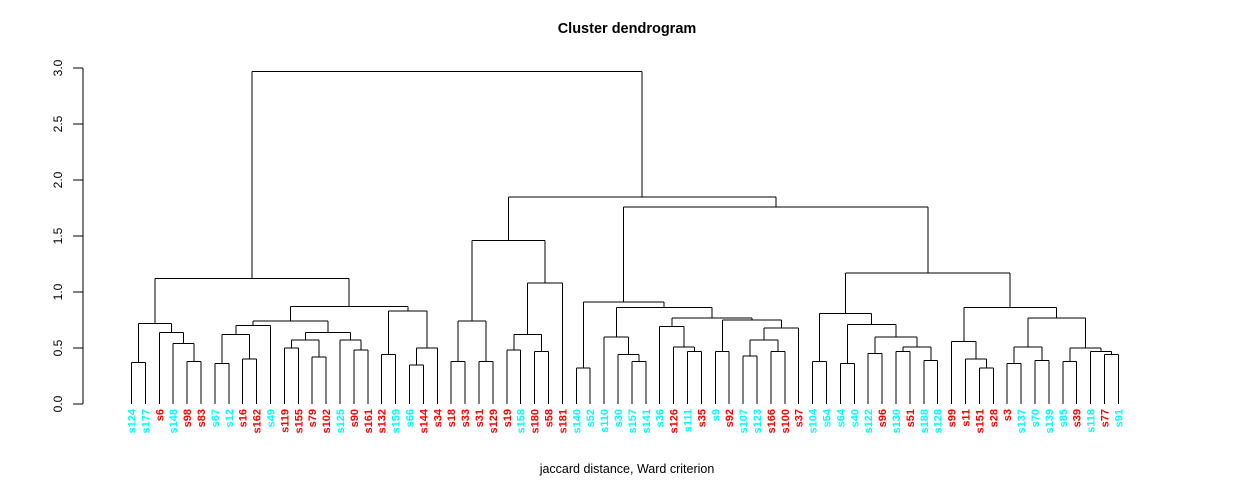 Image resolution: width=1238 pixels, height=500 pixels. What do you see at coordinates (174, 421) in the screenshot?
I see `leaf-label: s148` at bounding box center [174, 421].